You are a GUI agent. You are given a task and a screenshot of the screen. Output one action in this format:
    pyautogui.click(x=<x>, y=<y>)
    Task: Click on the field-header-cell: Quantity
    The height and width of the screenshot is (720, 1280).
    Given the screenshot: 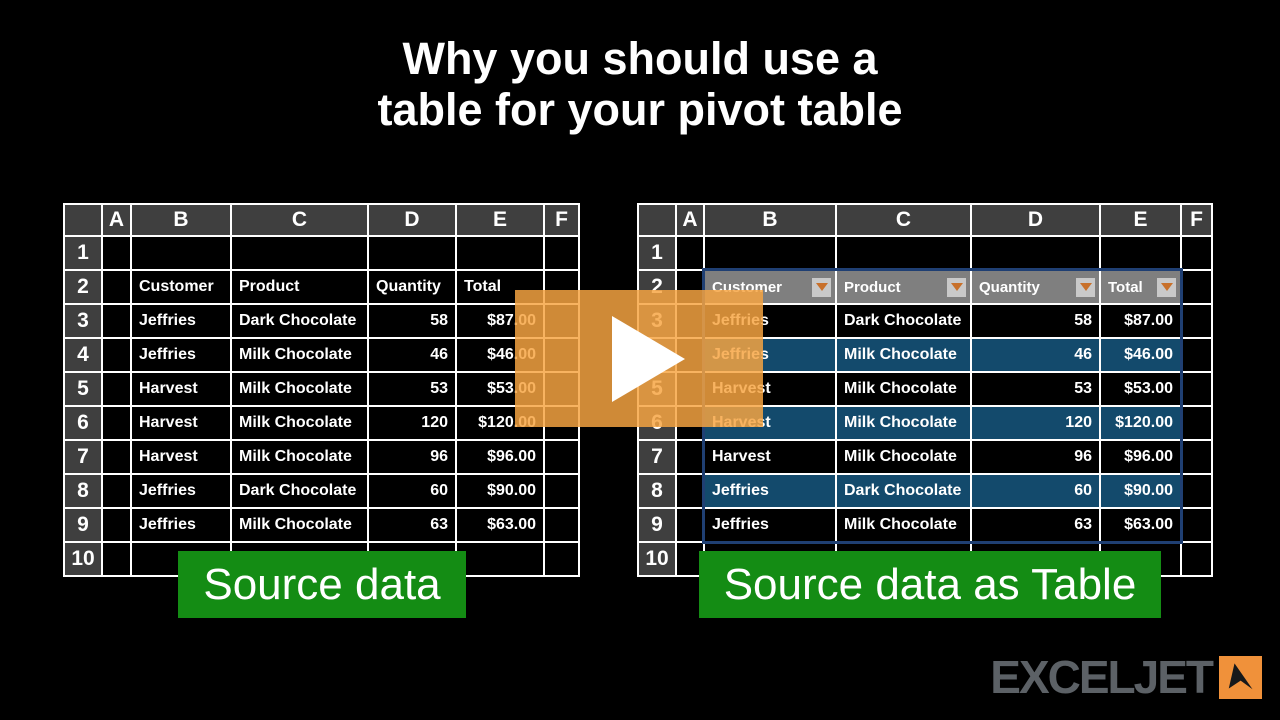 What is the action you would take?
    pyautogui.click(x=412, y=287)
    